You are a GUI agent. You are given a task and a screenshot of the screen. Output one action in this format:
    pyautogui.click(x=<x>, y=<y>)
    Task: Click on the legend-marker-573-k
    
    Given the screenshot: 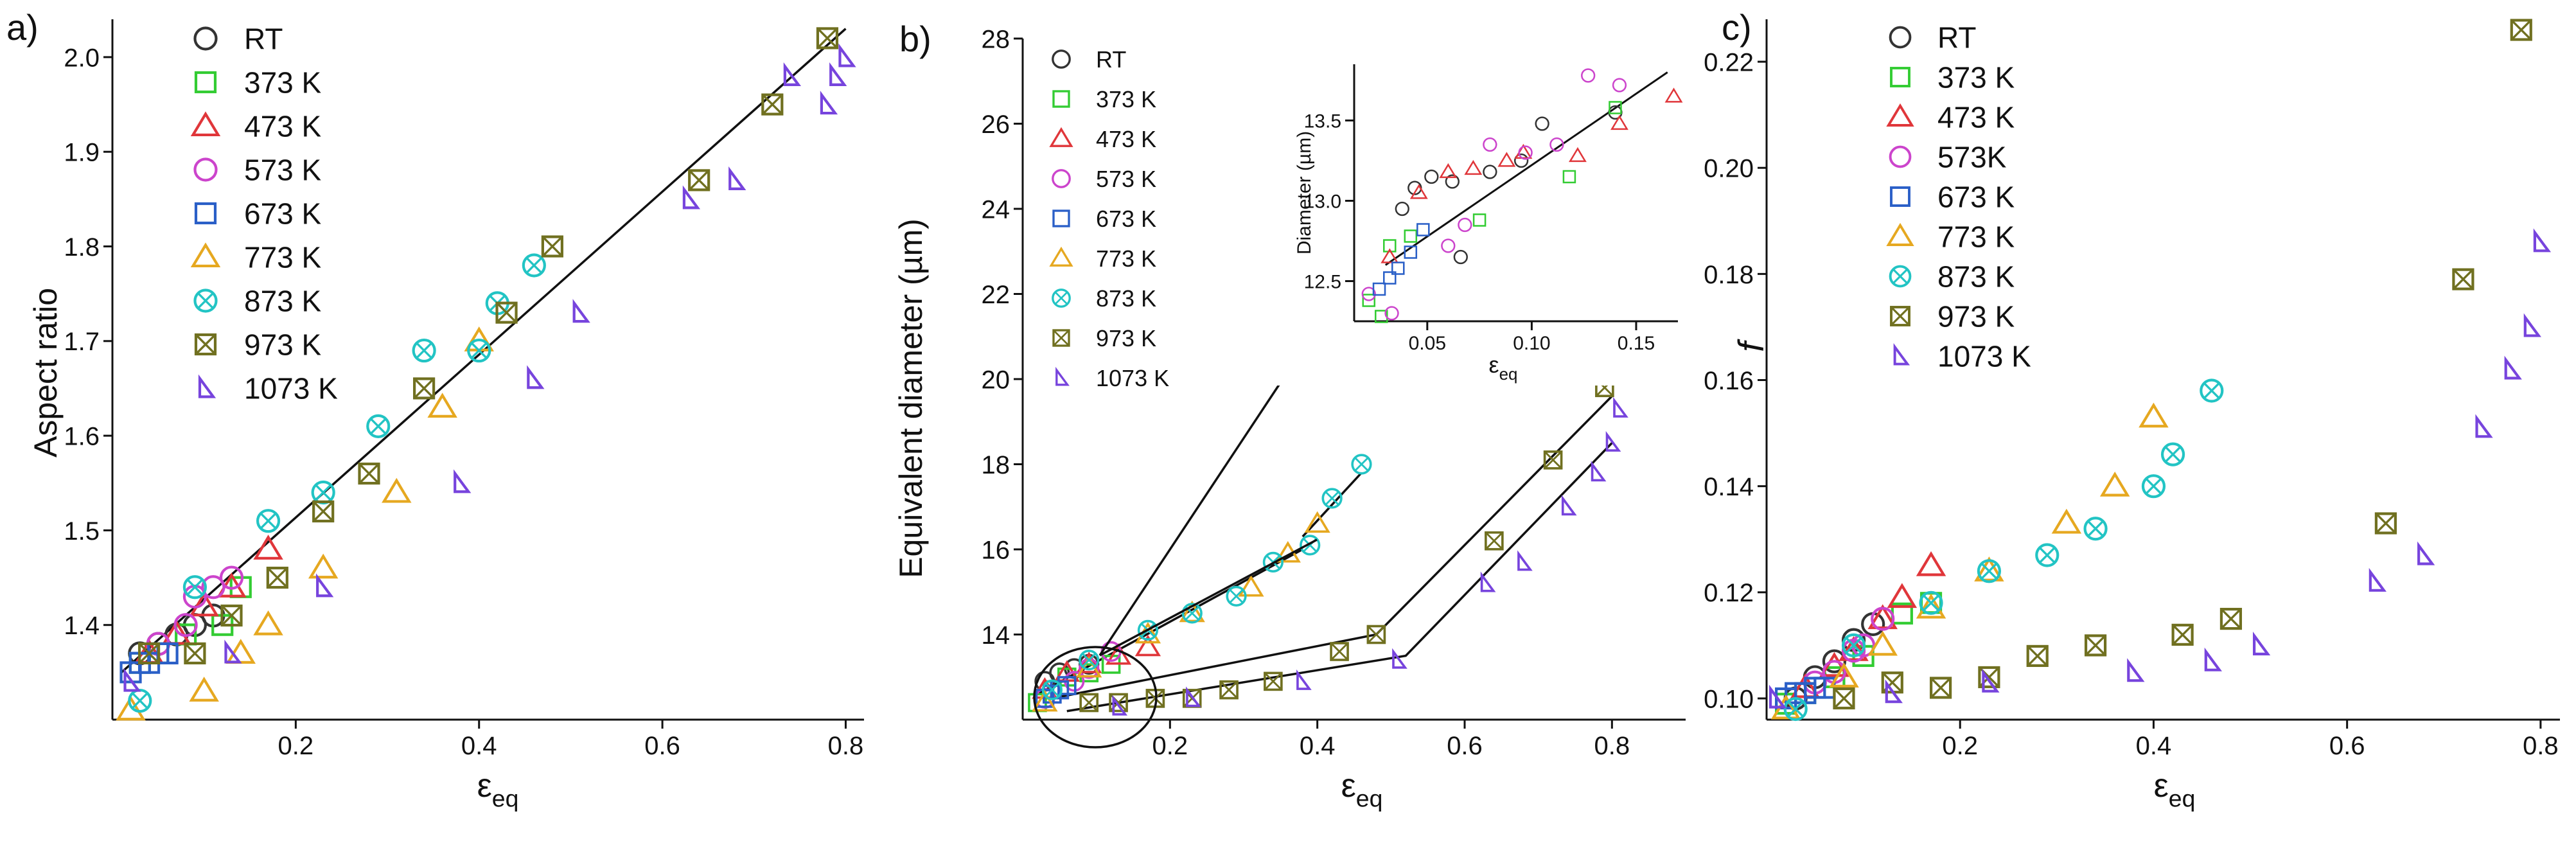 What is the action you would take?
    pyautogui.click(x=205, y=169)
    